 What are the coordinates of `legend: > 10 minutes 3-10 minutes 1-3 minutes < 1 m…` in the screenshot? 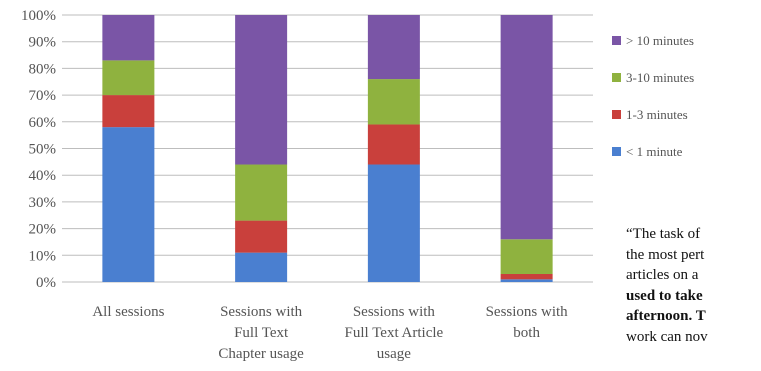 It's located at (686, 96).